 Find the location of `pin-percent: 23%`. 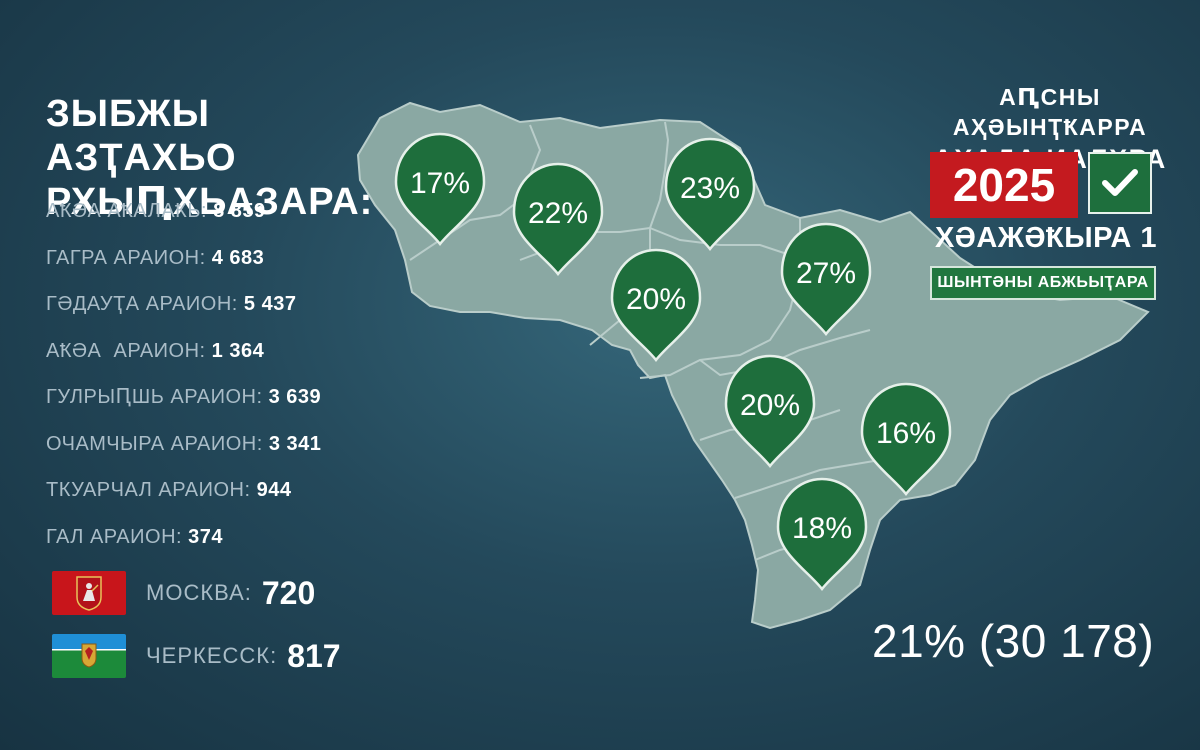

pin-percent: 23% is located at coordinates (710, 188).